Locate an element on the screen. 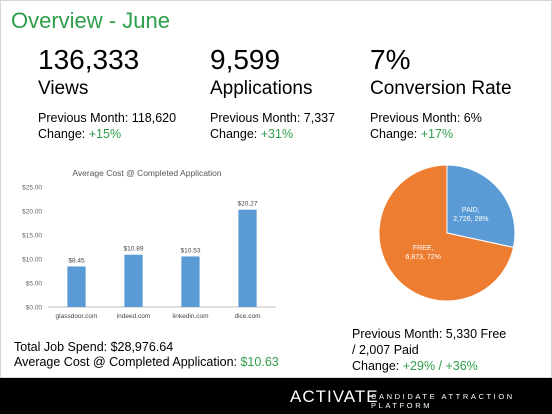 The width and height of the screenshot is (552, 414). kpi-value: 7% is located at coordinates (390, 59).